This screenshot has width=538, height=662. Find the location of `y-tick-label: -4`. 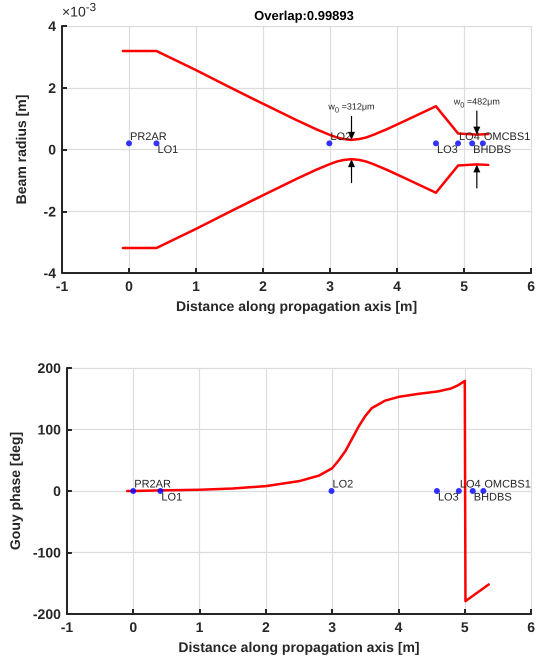

y-tick-label: -4 is located at coordinates (50, 273).